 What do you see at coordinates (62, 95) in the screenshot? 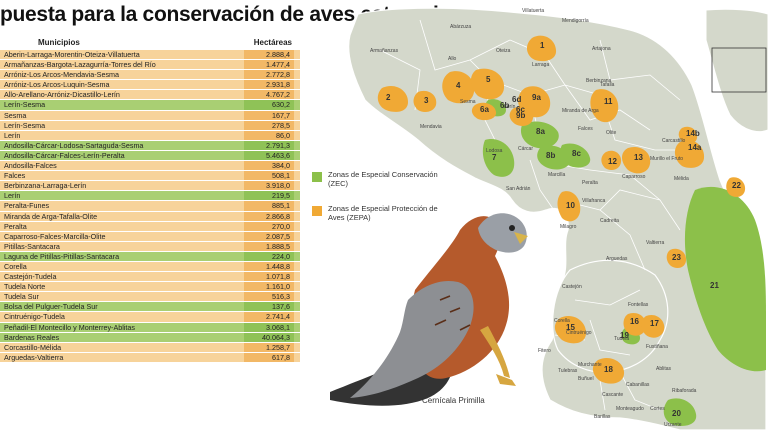
I see `row-municipios: Allo-Arellano-Arróniz-Dicastillo-Lerín` at bounding box center [62, 95].